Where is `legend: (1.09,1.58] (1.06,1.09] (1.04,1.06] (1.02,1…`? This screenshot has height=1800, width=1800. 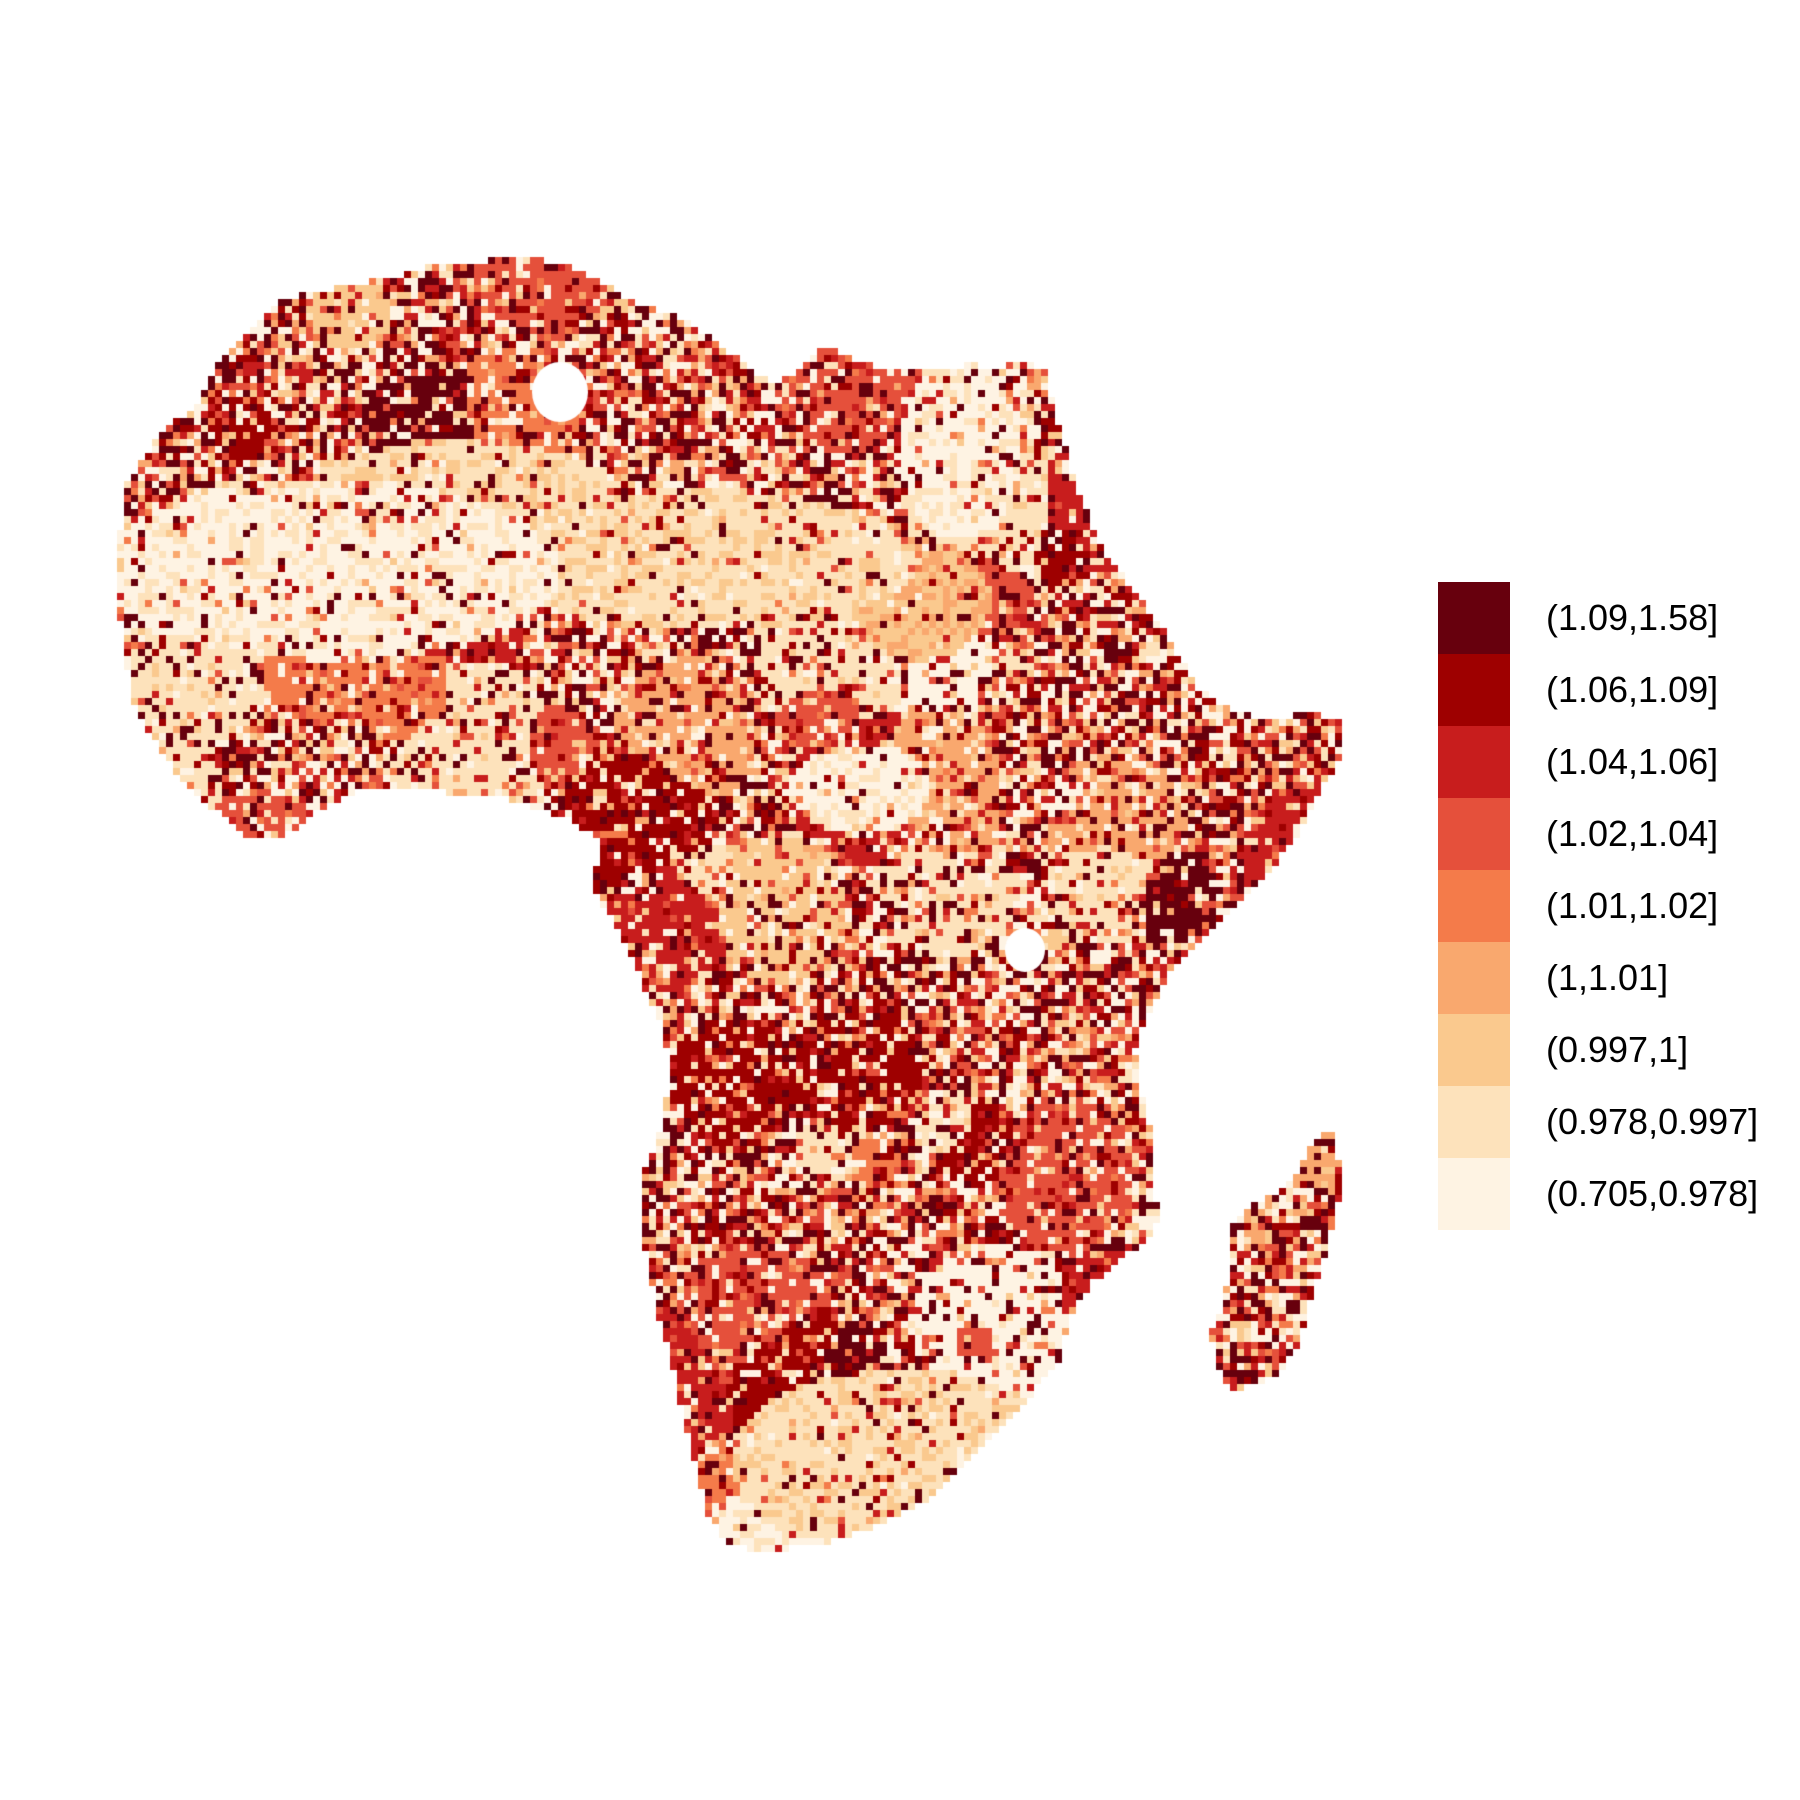 legend: (1.09,1.58] (1.06,1.09] (1.04,1.06] (1.02,1… is located at coordinates (1618, 906).